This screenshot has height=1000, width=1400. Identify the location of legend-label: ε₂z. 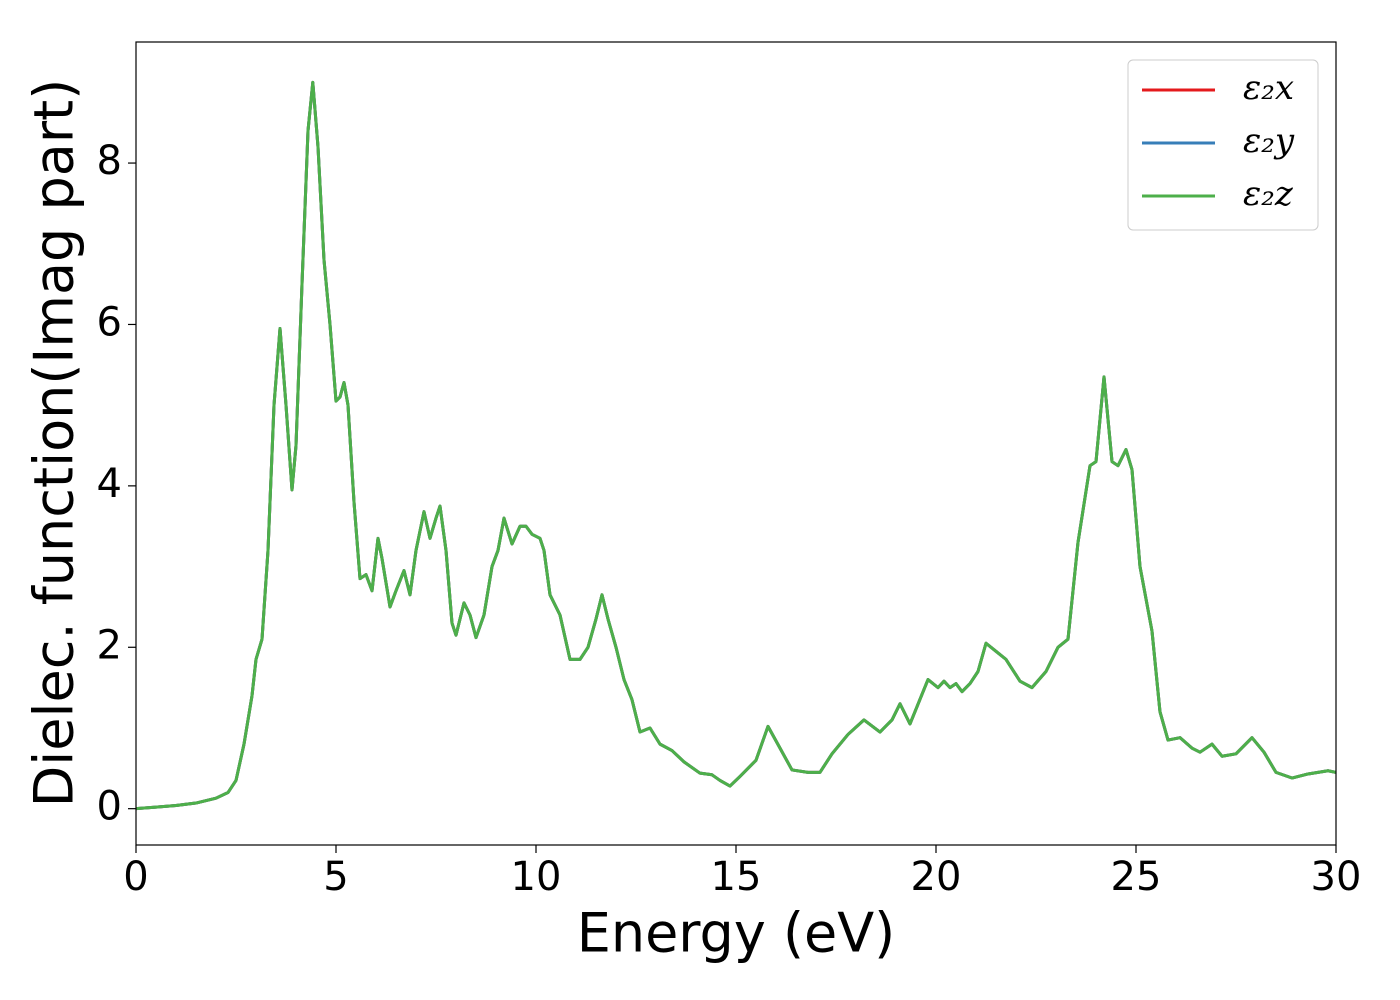
(1268, 194).